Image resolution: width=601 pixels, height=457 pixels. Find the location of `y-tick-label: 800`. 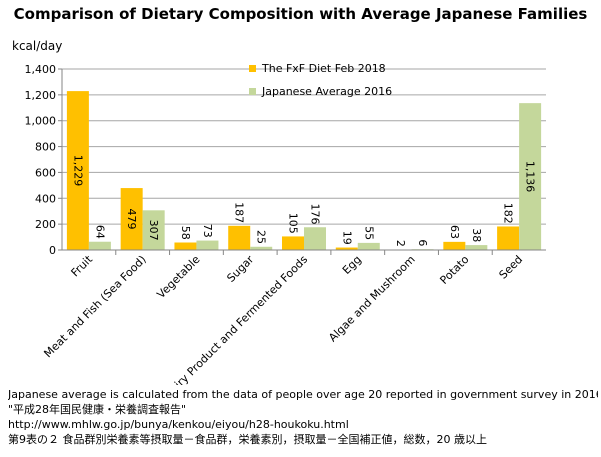

y-tick-label: 800 is located at coordinates (45, 147).